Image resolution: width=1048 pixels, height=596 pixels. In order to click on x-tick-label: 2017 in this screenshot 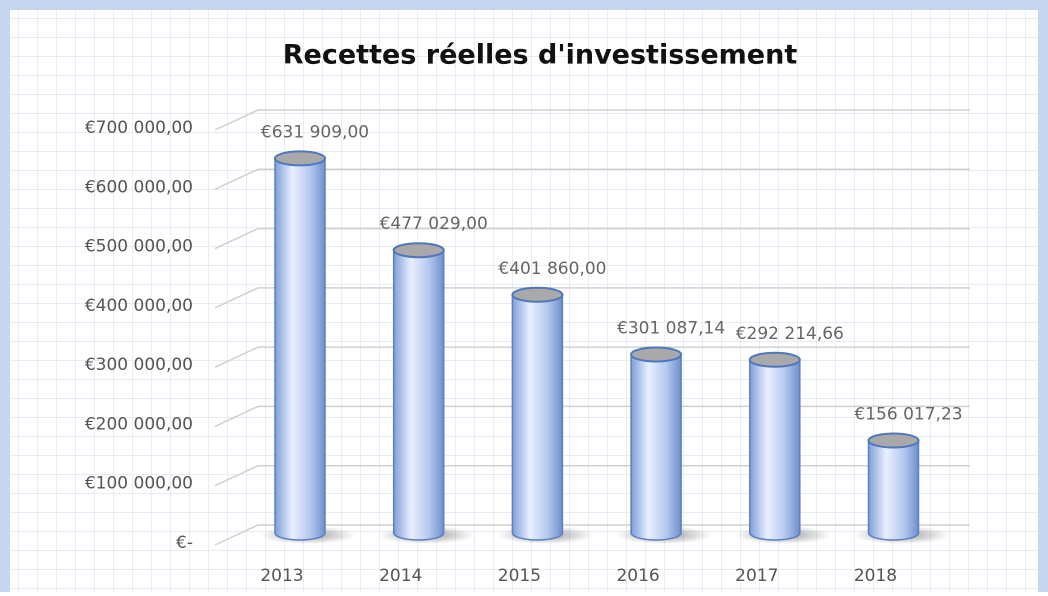, I will do `click(756, 576)`.